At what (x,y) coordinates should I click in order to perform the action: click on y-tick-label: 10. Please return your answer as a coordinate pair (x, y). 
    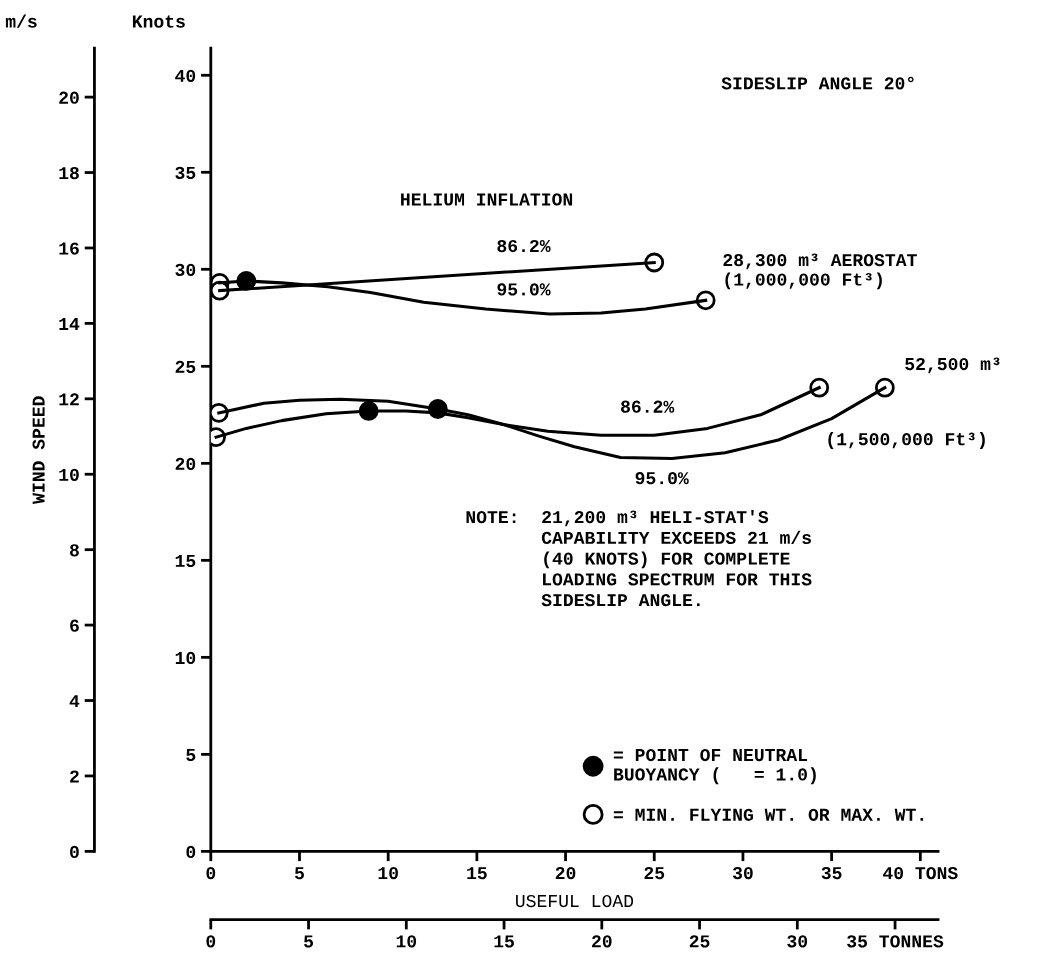
    Looking at the image, I should click on (185, 658).